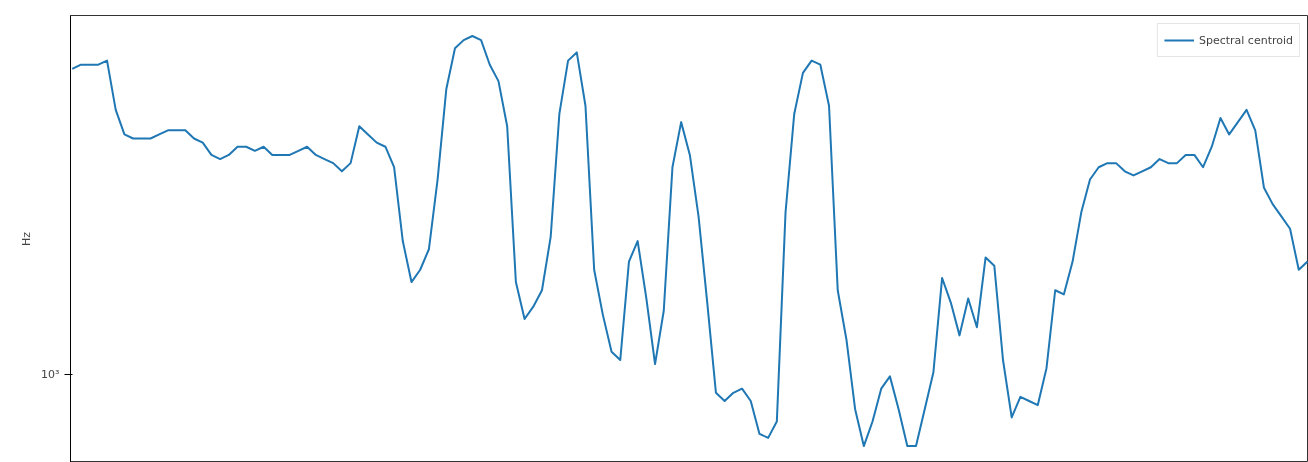 The image size is (1308, 462). What do you see at coordinates (50, 375) in the screenshot?
I see `text: 10³` at bounding box center [50, 375].